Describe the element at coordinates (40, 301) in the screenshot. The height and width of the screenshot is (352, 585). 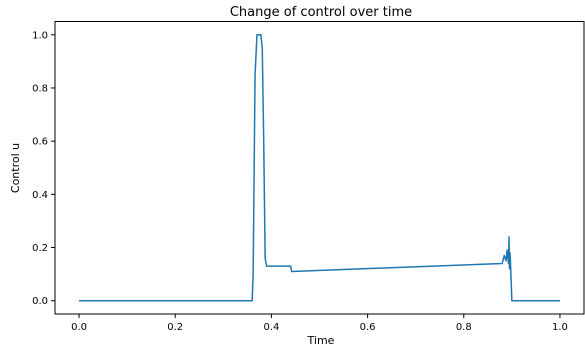
I see `y-tick-label: 0.0` at that location.